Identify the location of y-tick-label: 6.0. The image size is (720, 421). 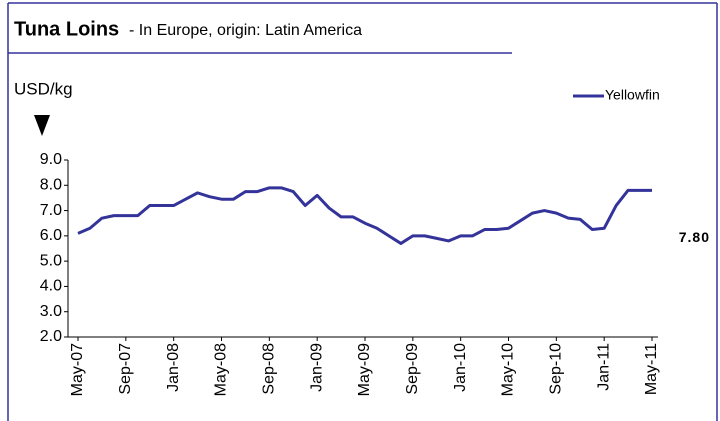
(51, 235).